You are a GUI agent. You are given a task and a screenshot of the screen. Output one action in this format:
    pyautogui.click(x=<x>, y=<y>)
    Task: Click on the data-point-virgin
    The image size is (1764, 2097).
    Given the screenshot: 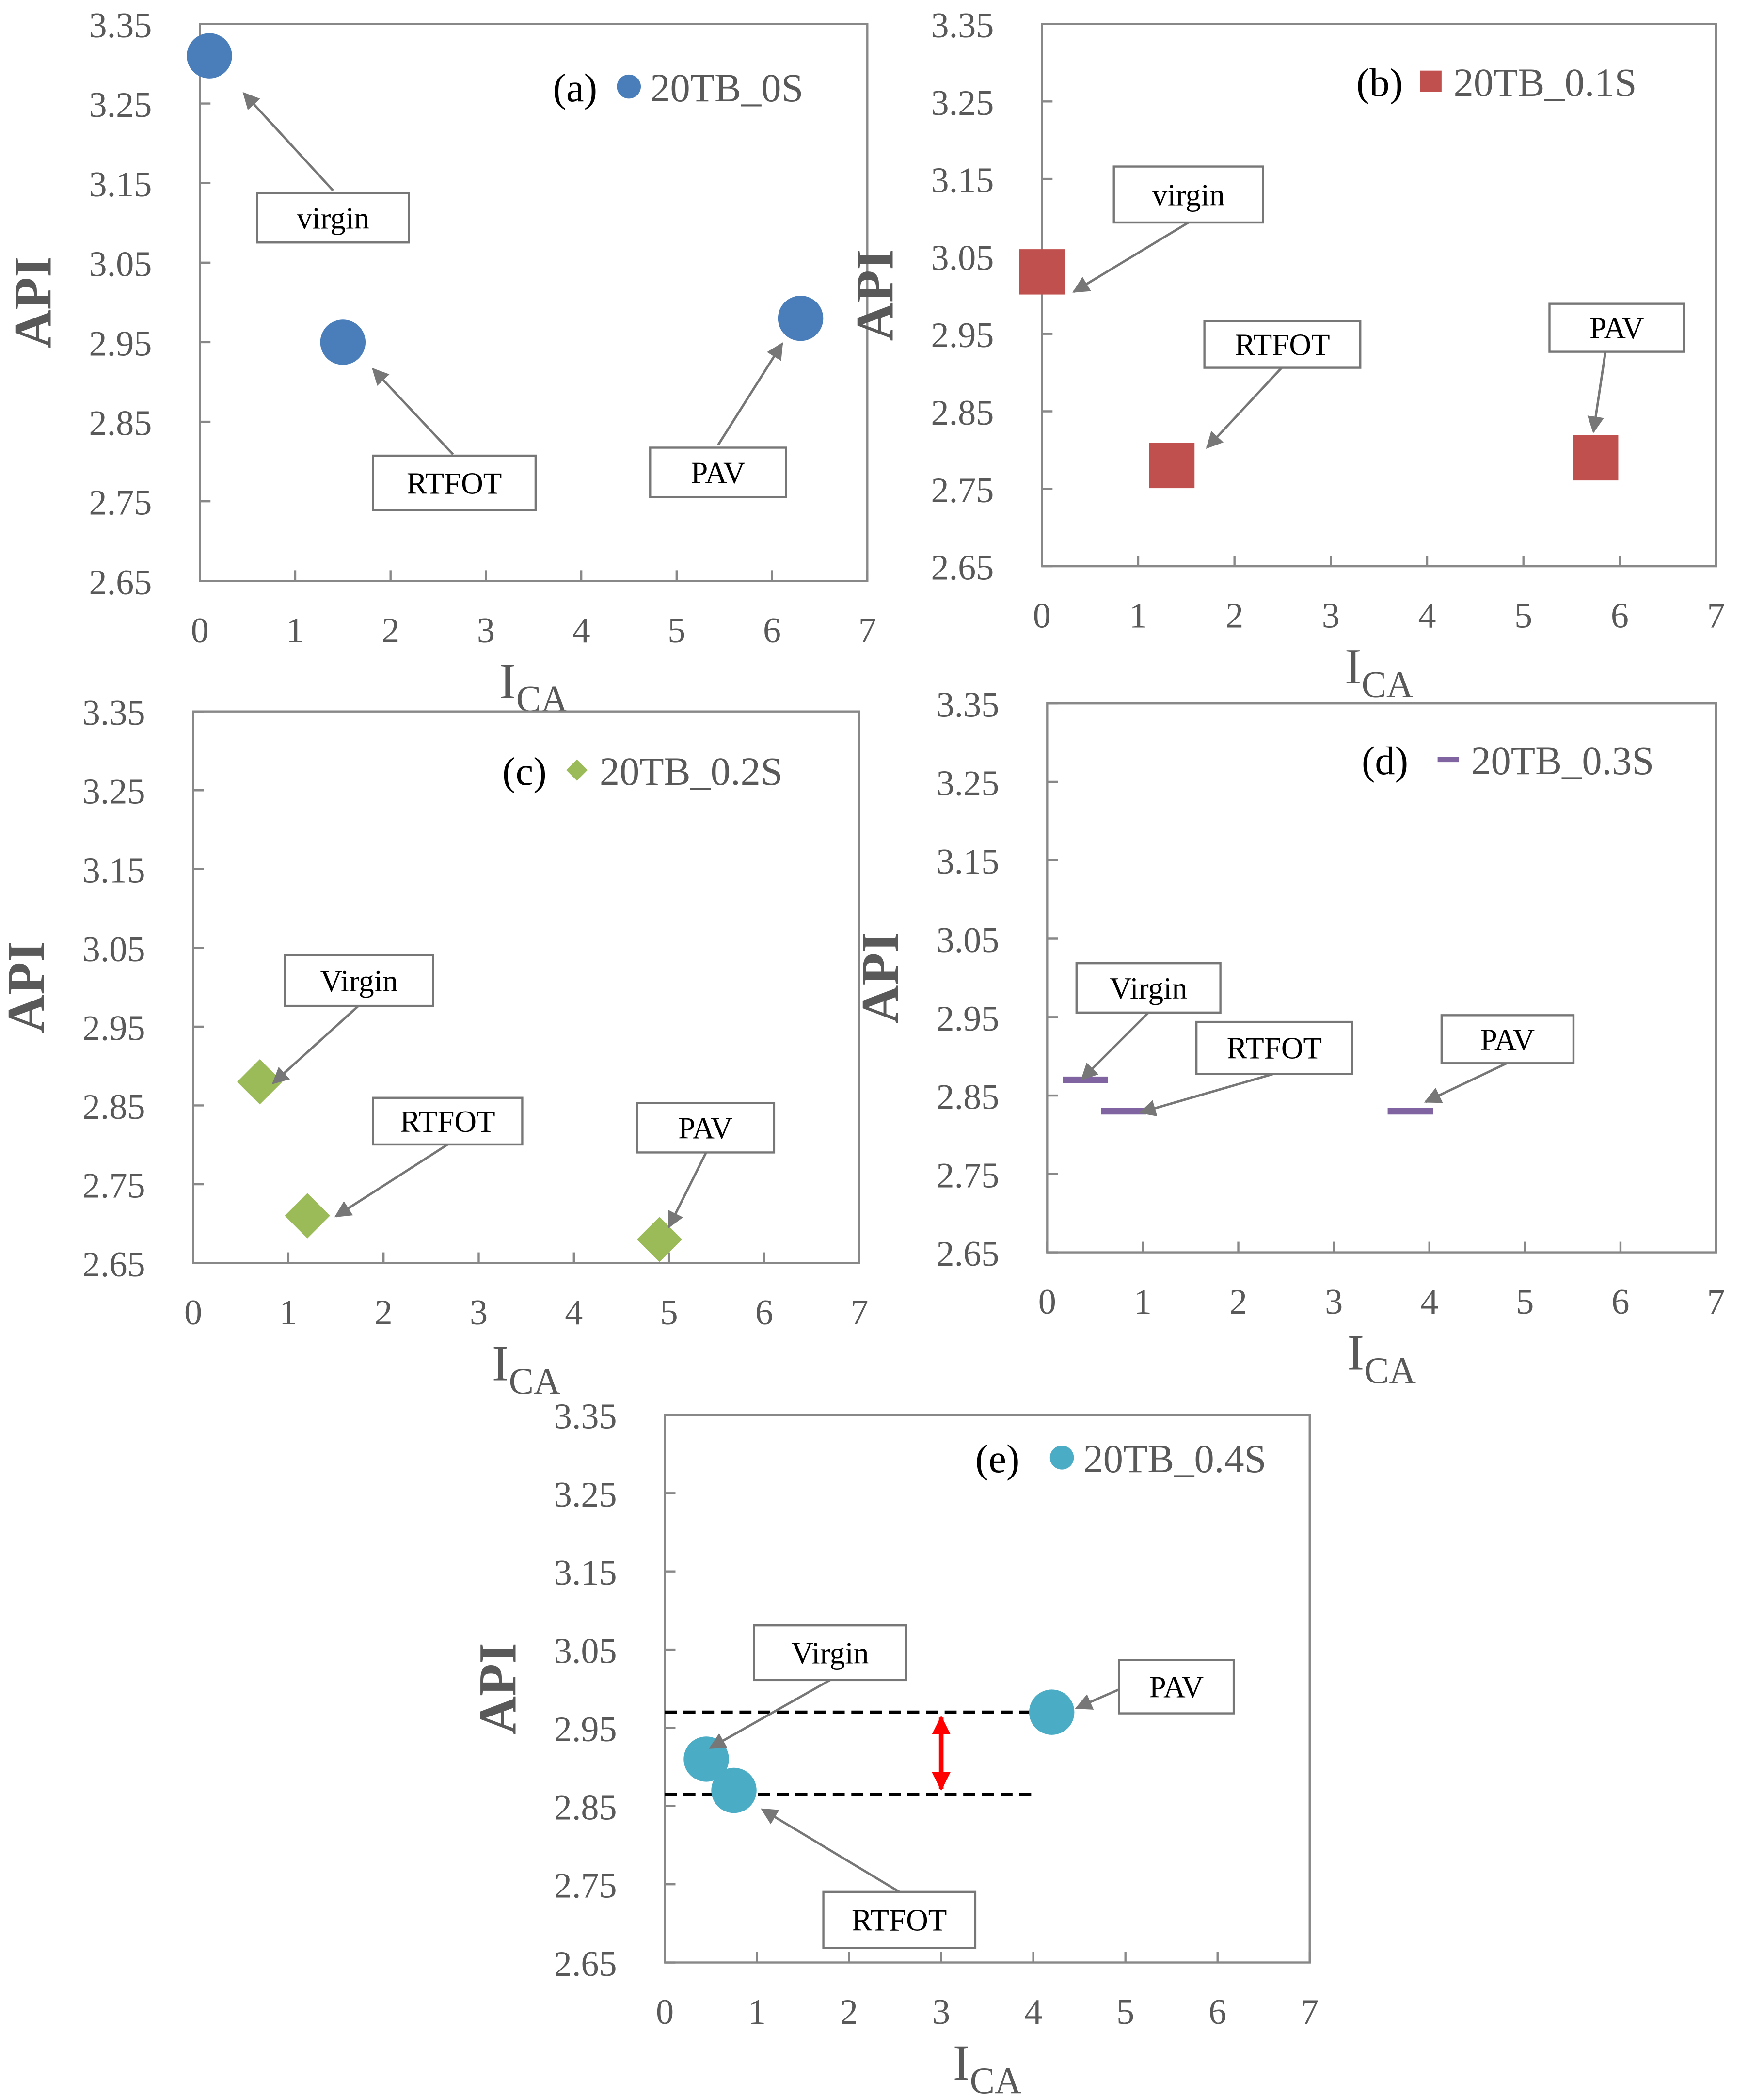 What is the action you would take?
    pyautogui.click(x=260, y=1082)
    